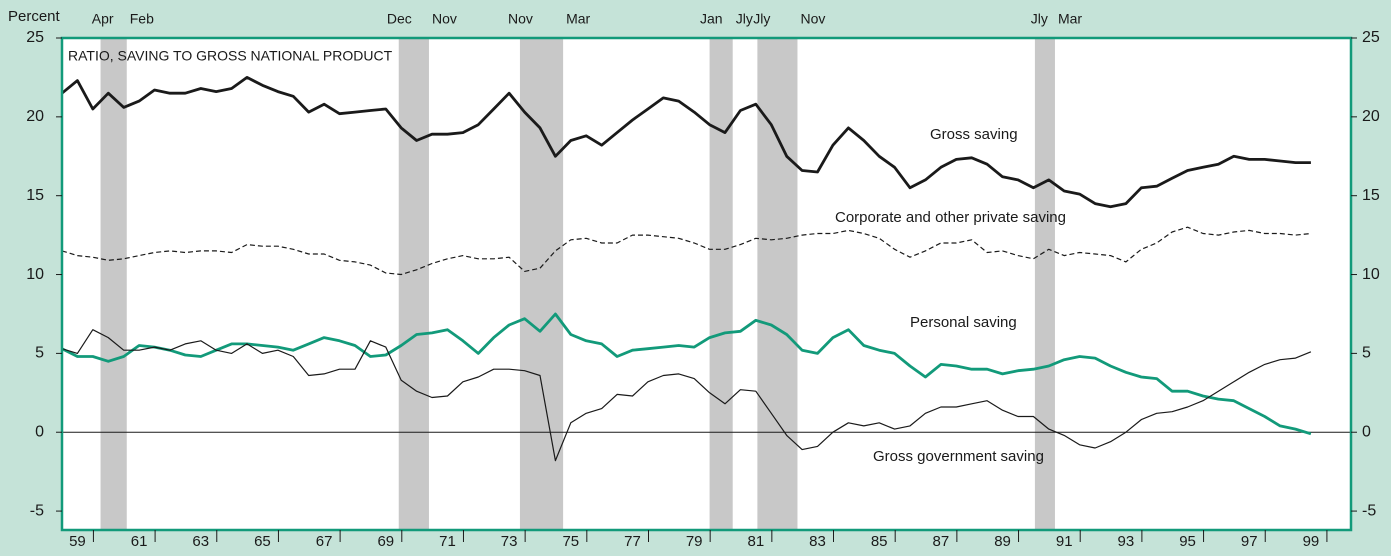  Describe the element at coordinates (1064, 541) in the screenshot. I see `x-tick-label: 91` at that location.